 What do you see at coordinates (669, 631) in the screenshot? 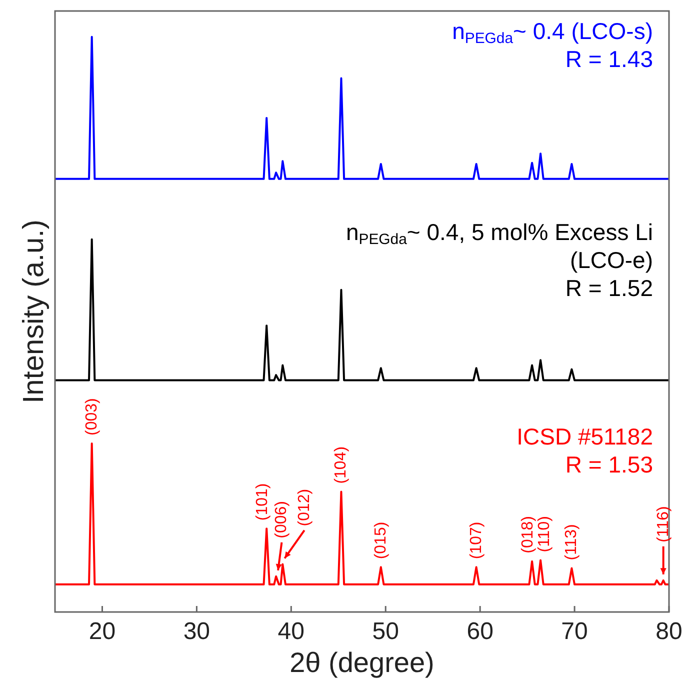
I see `x-tick-label: 80` at bounding box center [669, 631].